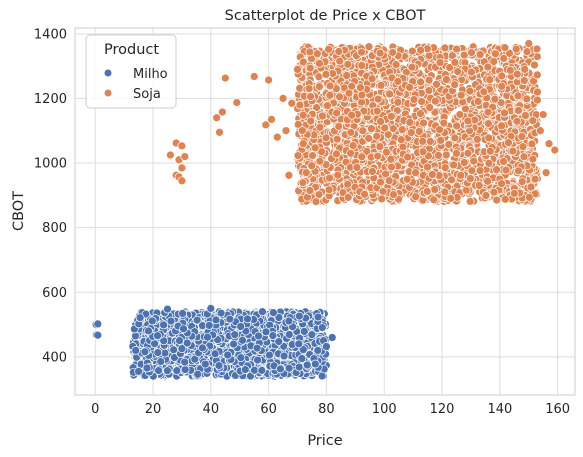 This screenshot has width=583, height=457. What do you see at coordinates (131, 50) in the screenshot?
I see `legend-title: Product` at bounding box center [131, 50].